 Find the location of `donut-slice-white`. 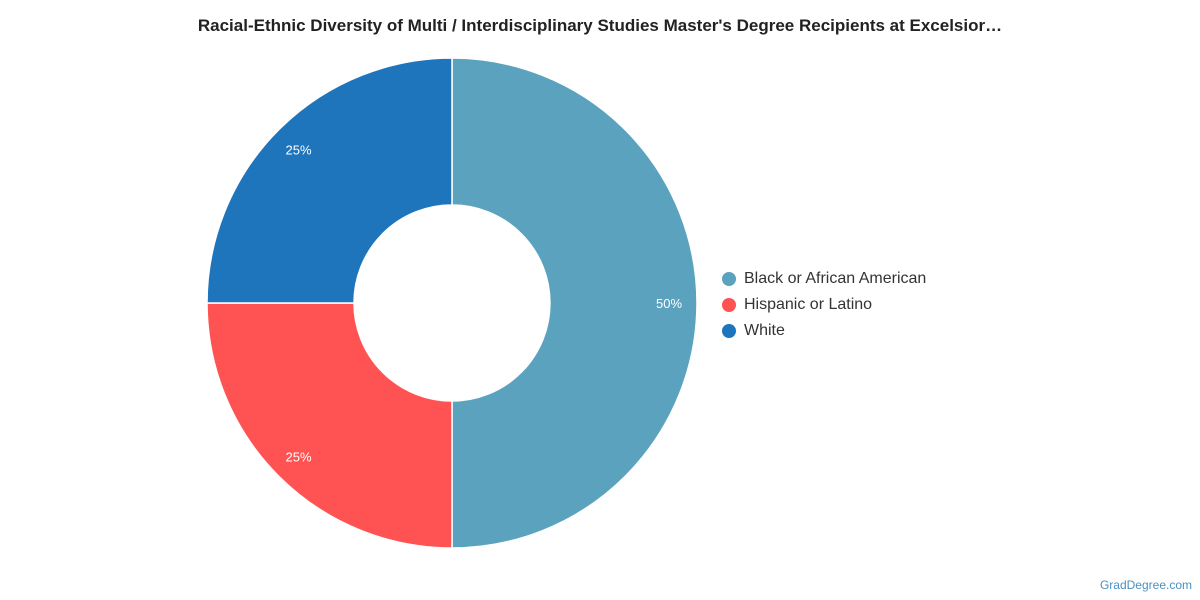

donut-slice-white is located at coordinates (329, 180).